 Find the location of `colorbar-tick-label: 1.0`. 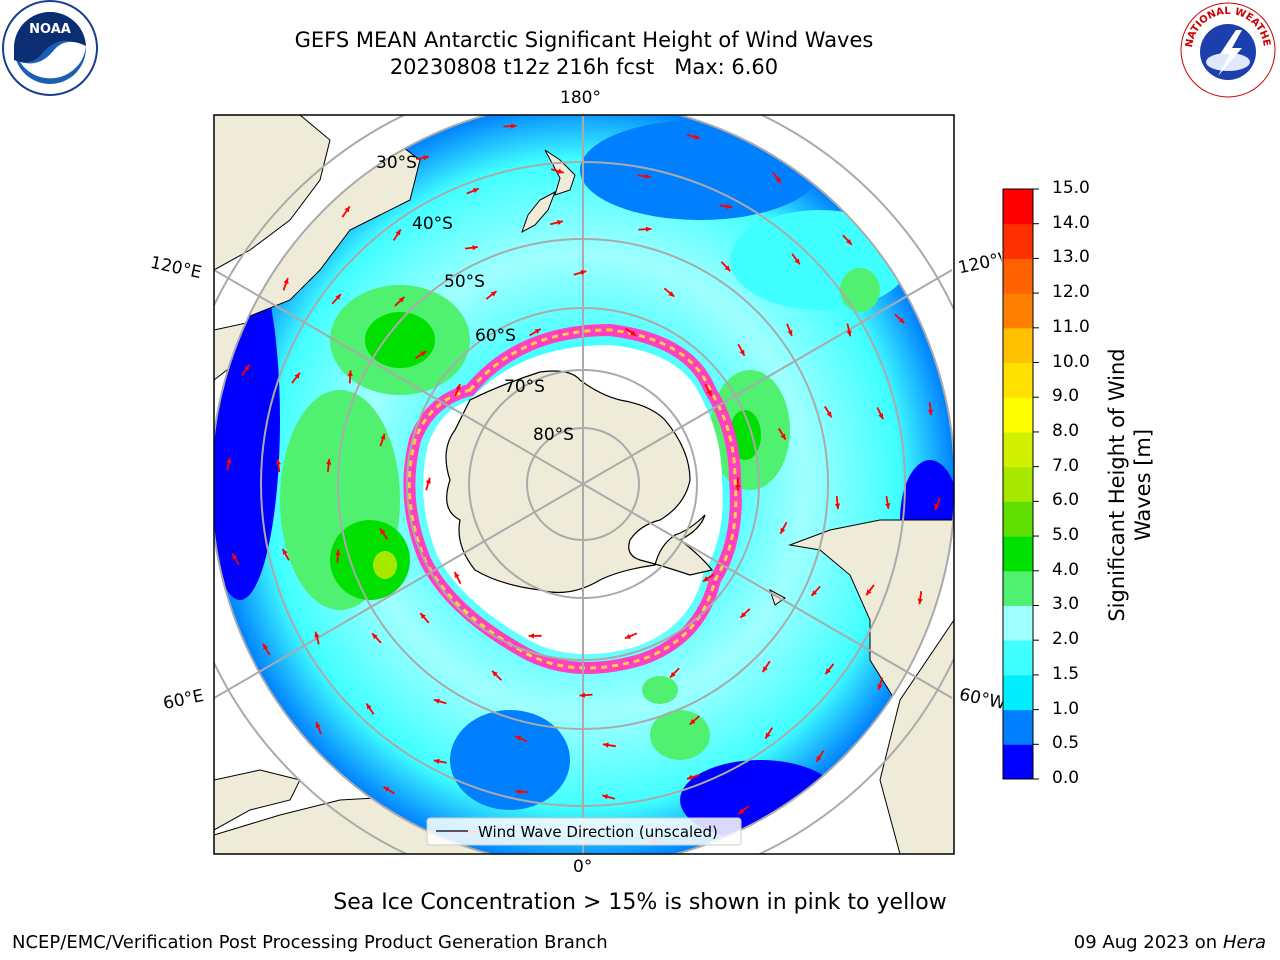

colorbar-tick-label: 1.0 is located at coordinates (1066, 708).